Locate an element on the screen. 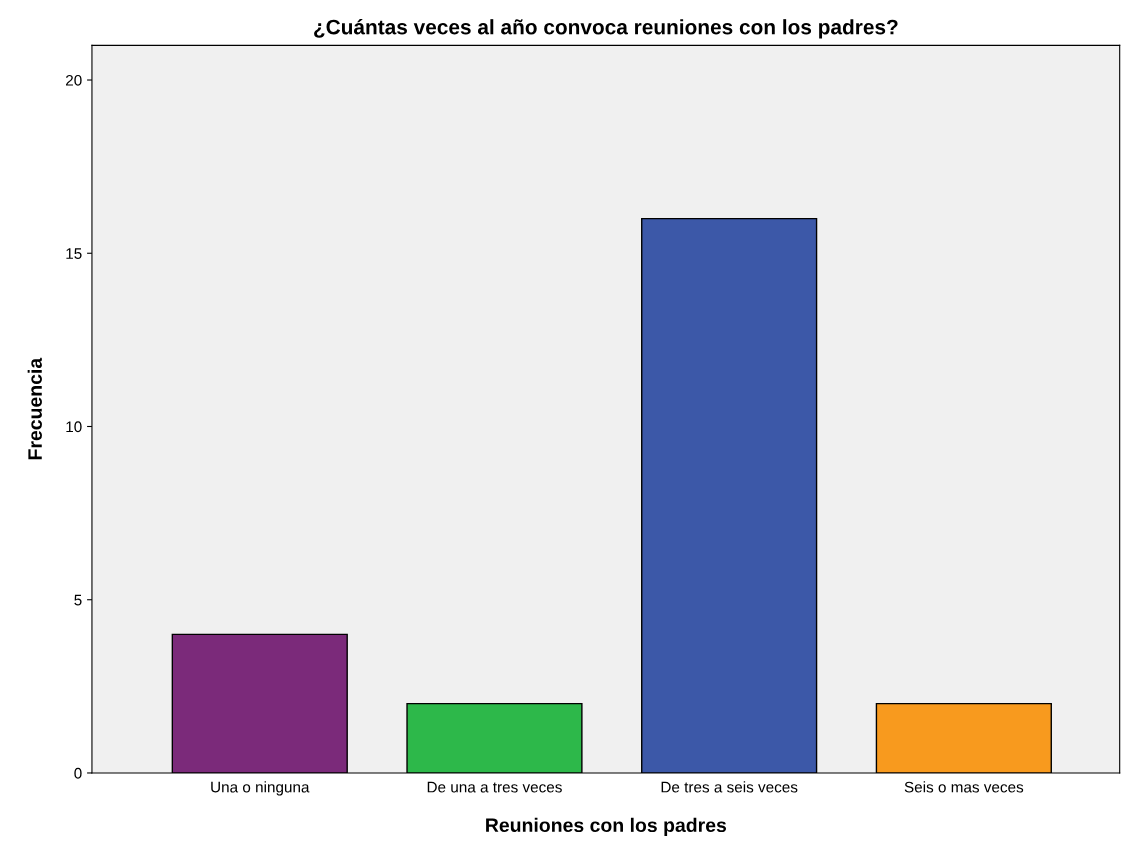  y-tick-label: 10 is located at coordinates (74, 427).